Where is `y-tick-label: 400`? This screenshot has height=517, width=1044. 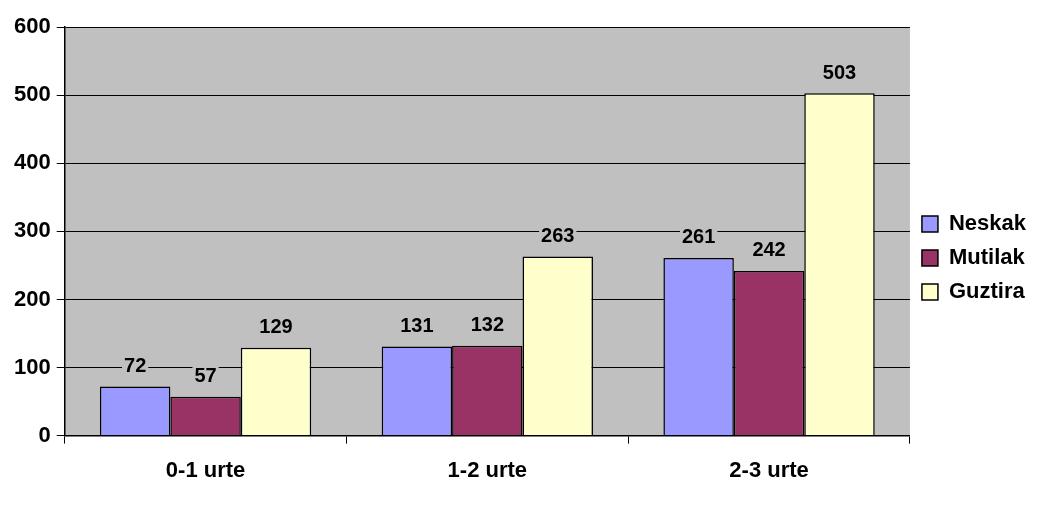
y-tick-label: 400 is located at coordinates (32, 162).